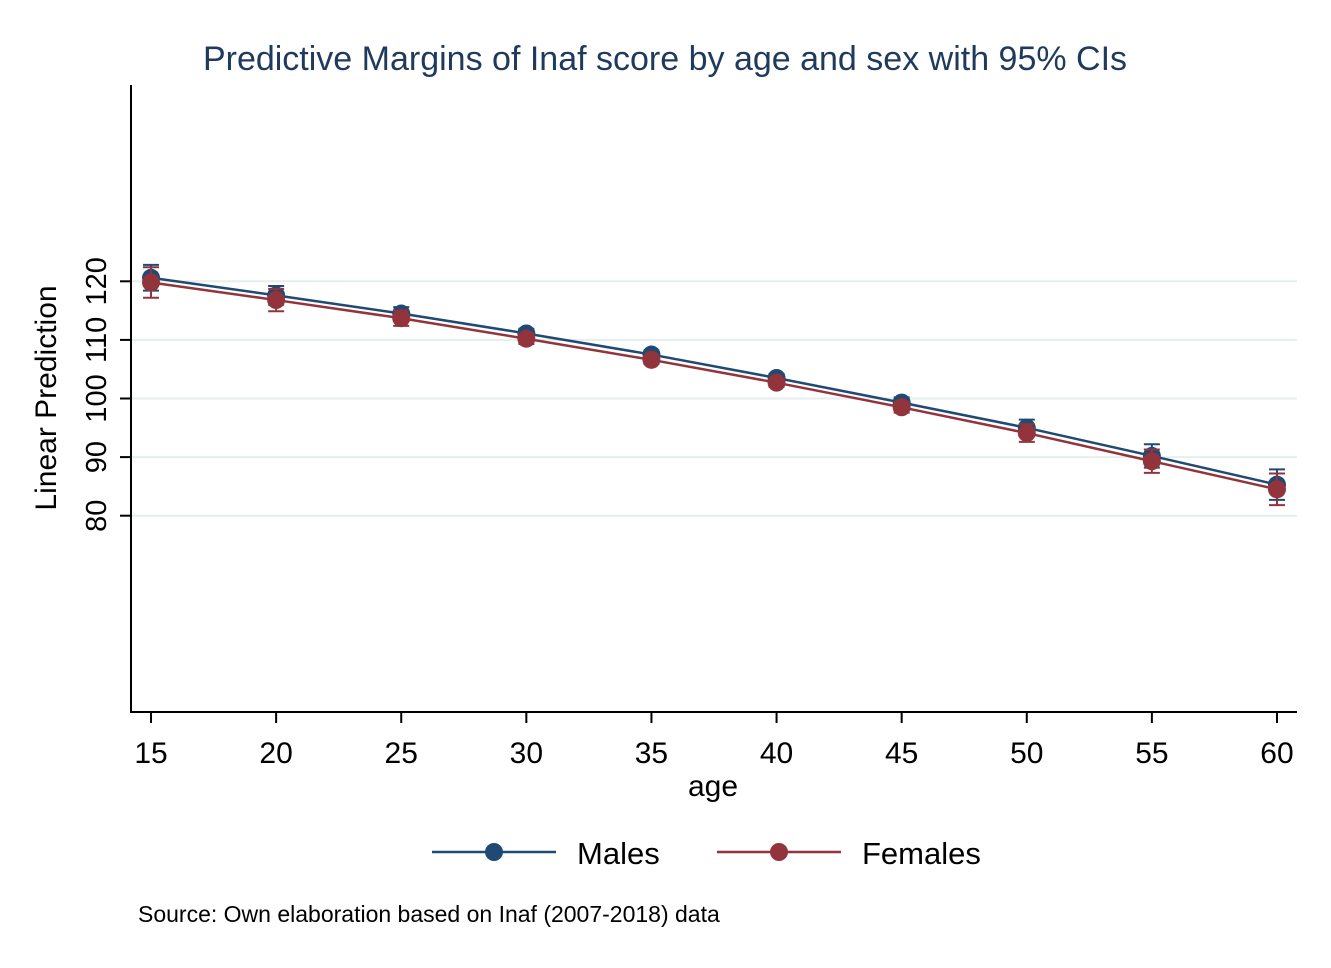 The width and height of the screenshot is (1331, 968). Describe the element at coordinates (714, 741) in the screenshot. I see `x-ticks: 15 20 25 30 35 40 45 50 55 60` at that location.